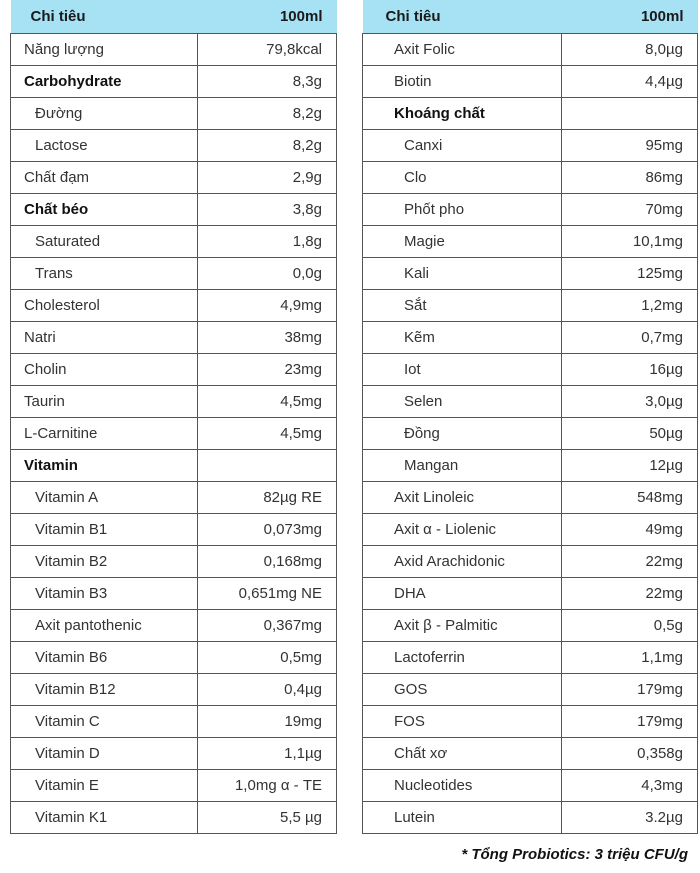 This screenshot has height=873, width=700. What do you see at coordinates (173, 465) in the screenshot?
I see `table-row: Vitamin` at bounding box center [173, 465].